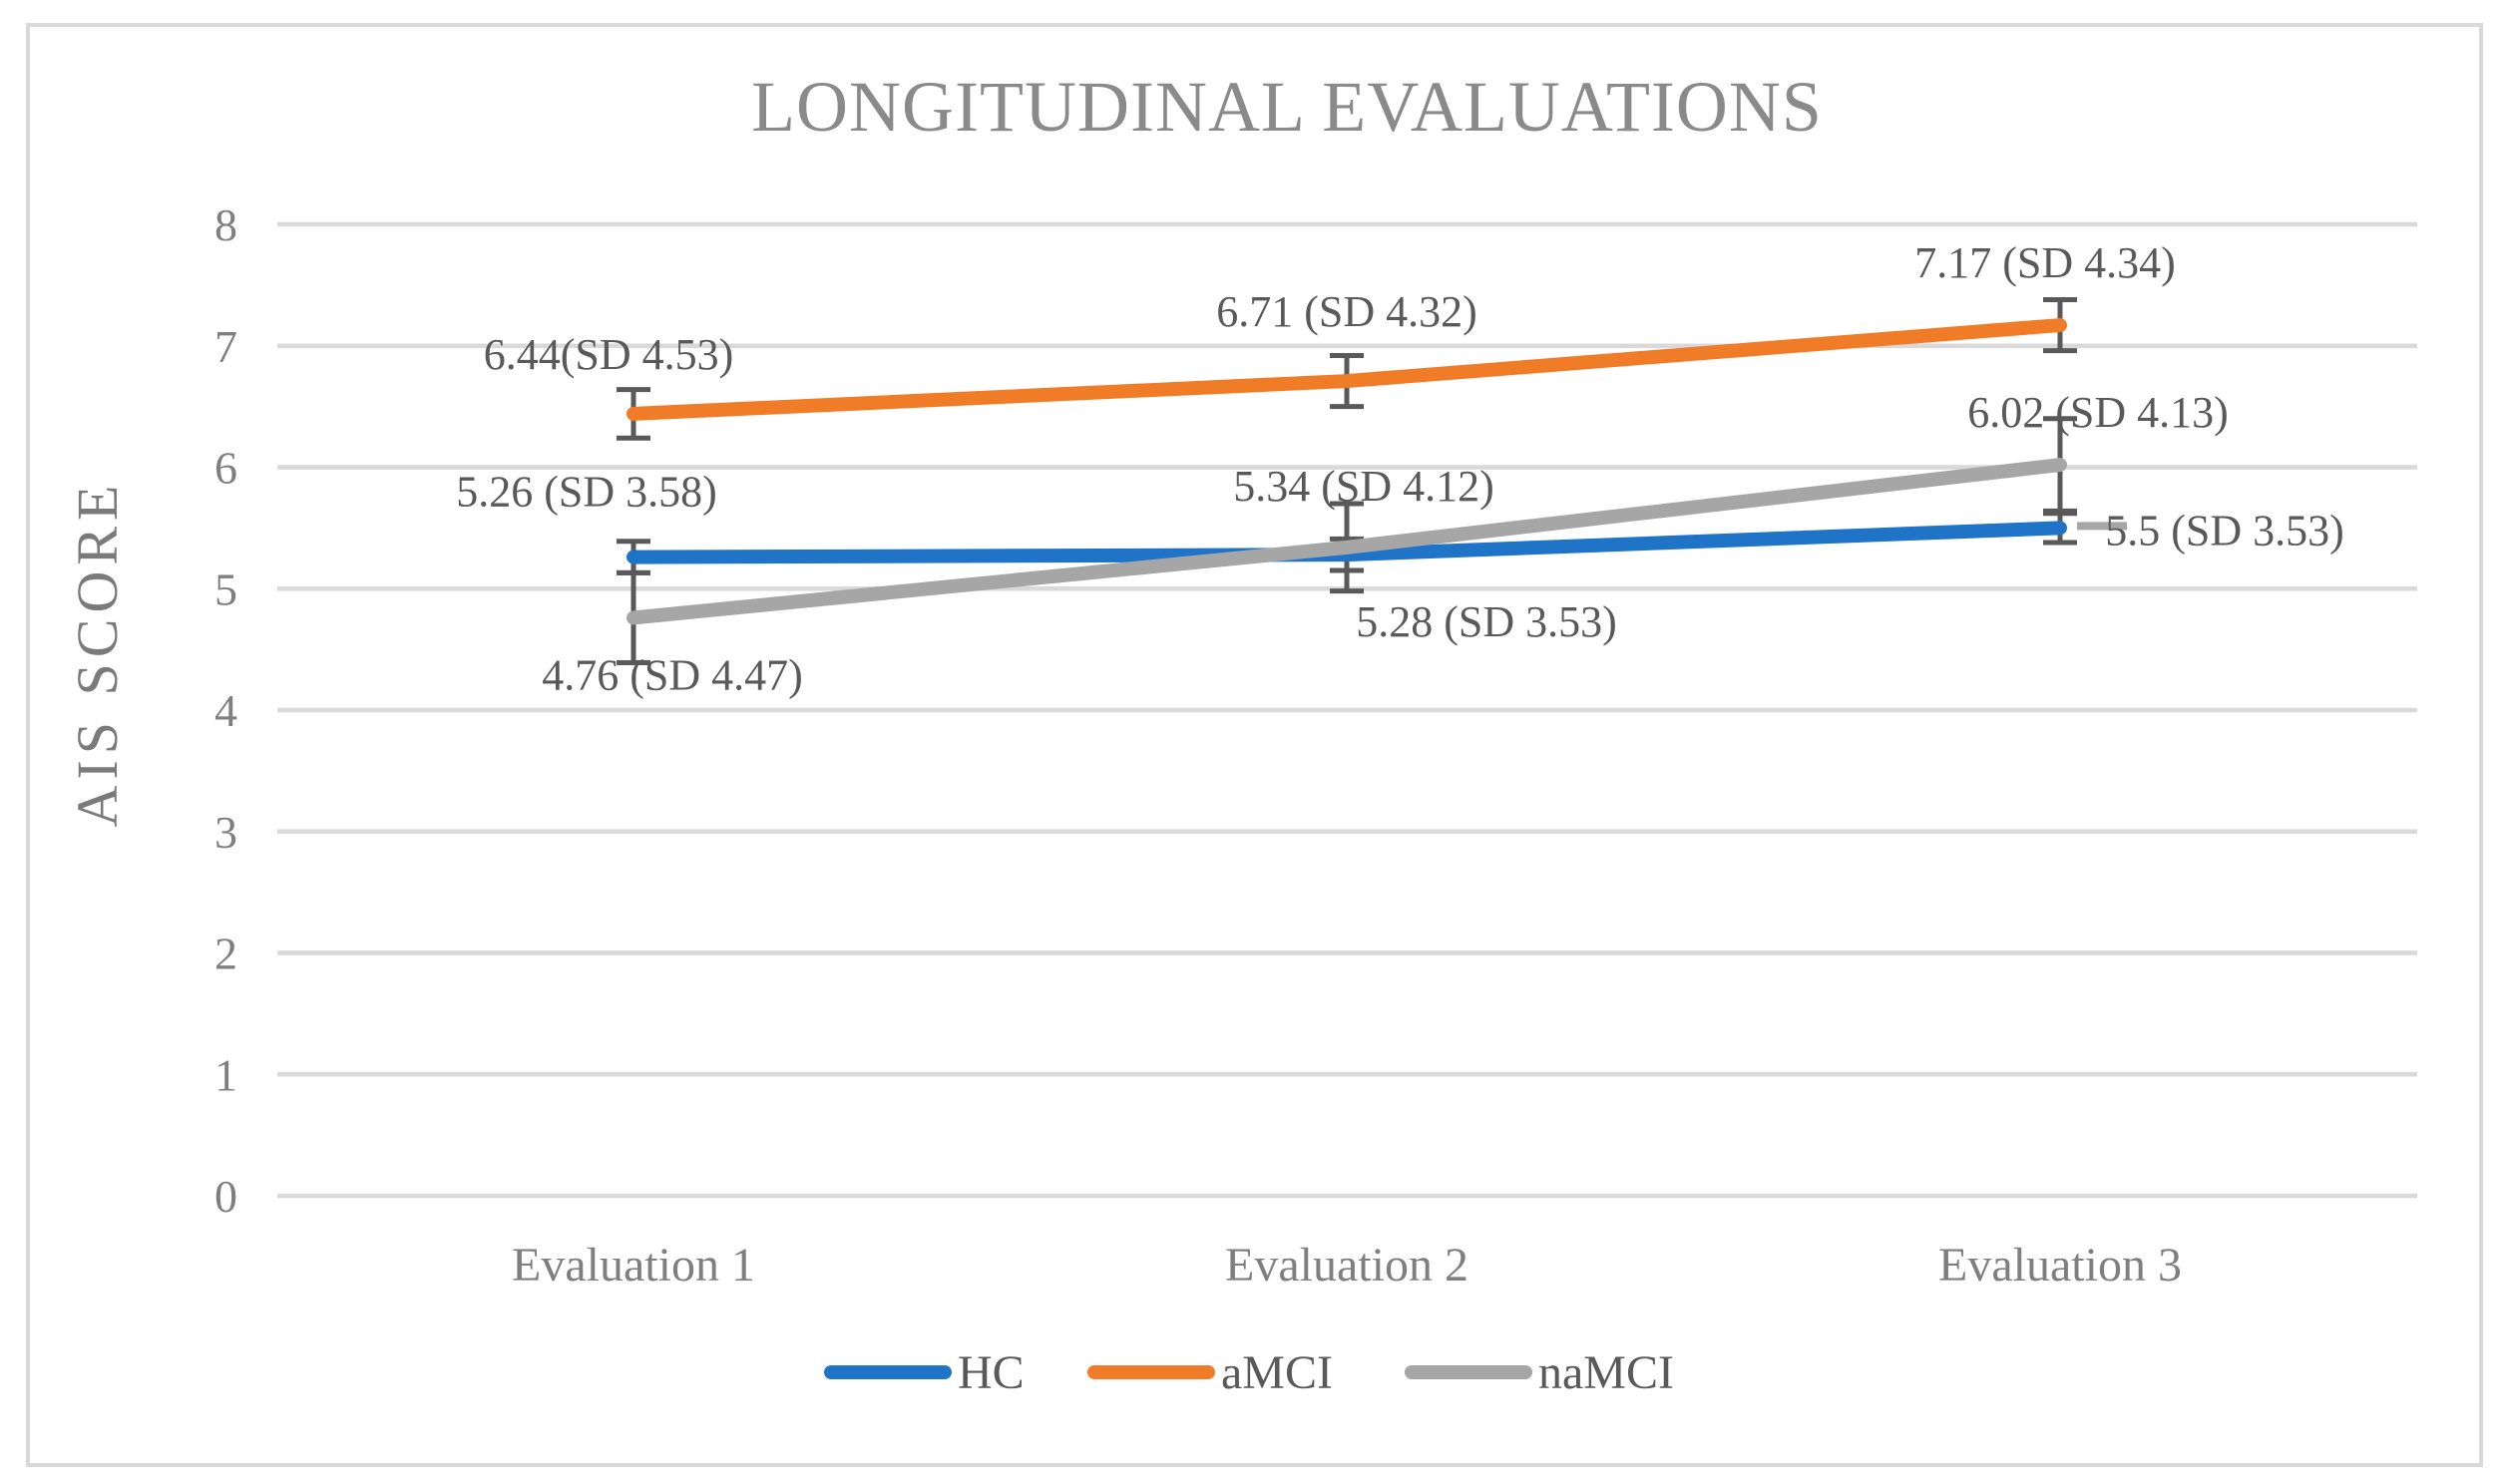 This screenshot has height=1484, width=2504. What do you see at coordinates (1606, 1372) in the screenshot?
I see `legend-label-naMCI: naMCI` at bounding box center [1606, 1372].